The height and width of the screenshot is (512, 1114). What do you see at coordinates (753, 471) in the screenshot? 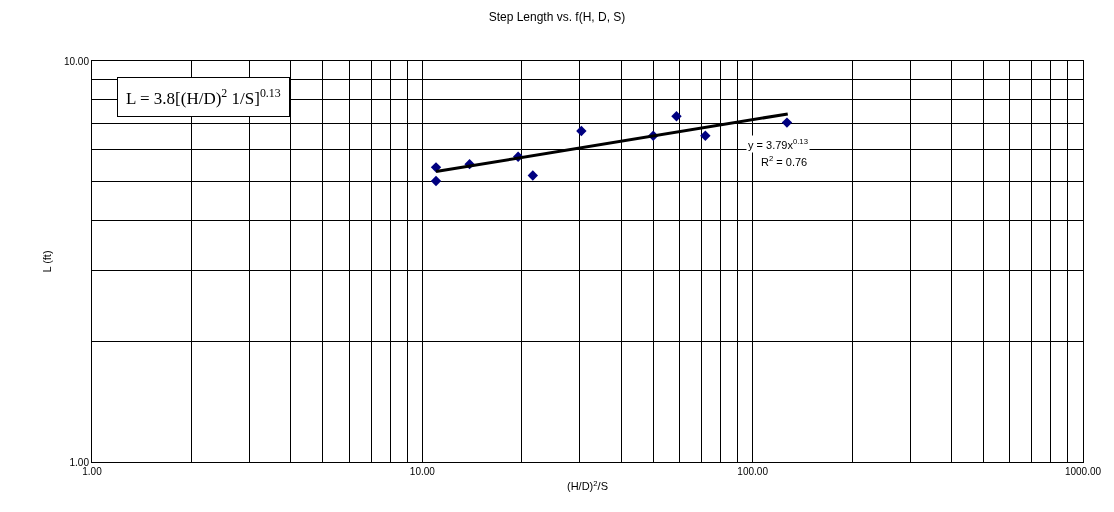
I see `x-tick-label: 100.00` at bounding box center [753, 471].